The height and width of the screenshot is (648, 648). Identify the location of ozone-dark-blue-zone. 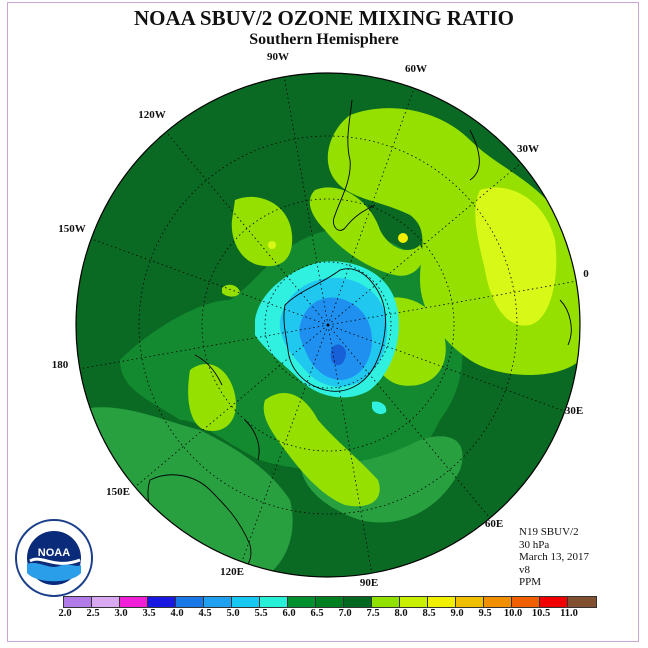
(338, 355).